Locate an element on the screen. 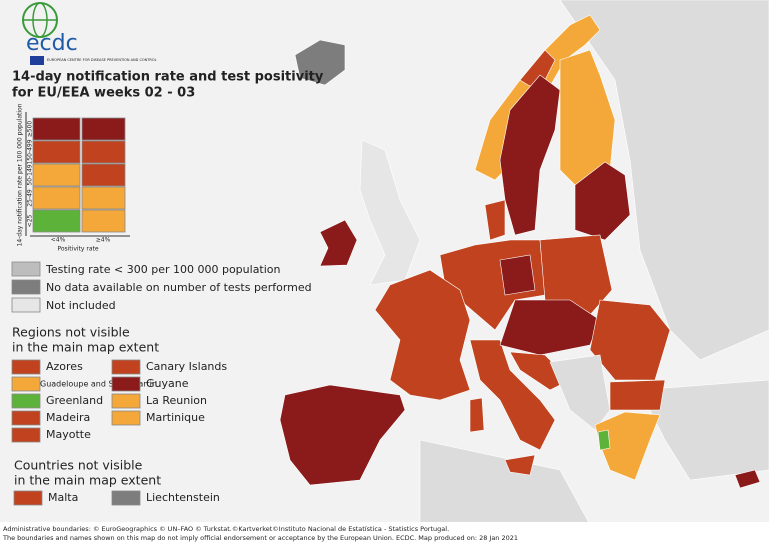 The width and height of the screenshot is (769, 547). united-kingdom is located at coordinates (390, 212).